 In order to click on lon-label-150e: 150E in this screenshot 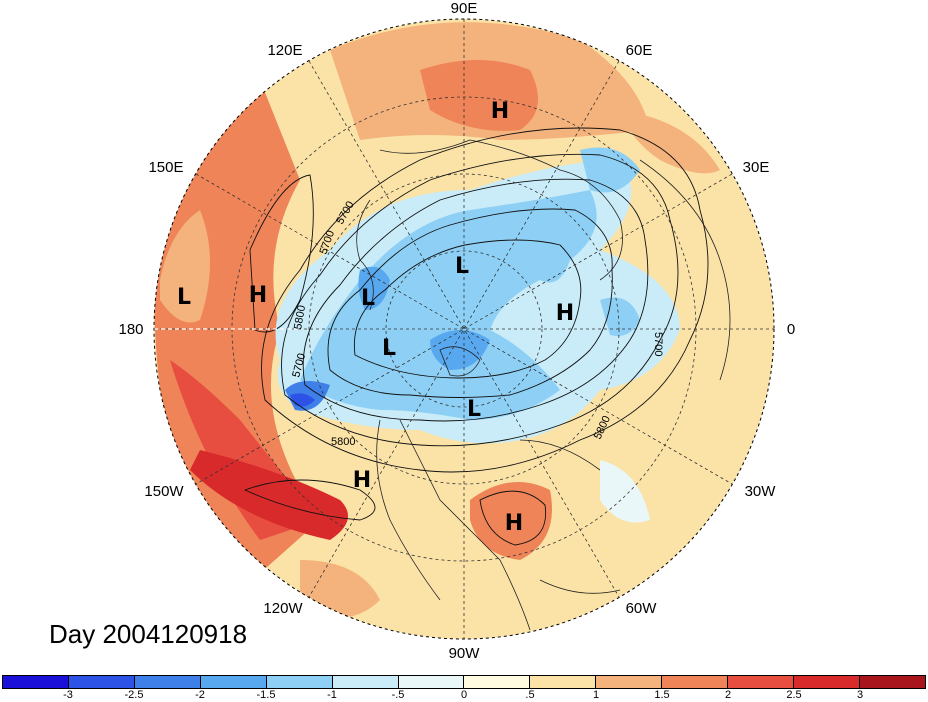, I will do `click(165, 167)`.